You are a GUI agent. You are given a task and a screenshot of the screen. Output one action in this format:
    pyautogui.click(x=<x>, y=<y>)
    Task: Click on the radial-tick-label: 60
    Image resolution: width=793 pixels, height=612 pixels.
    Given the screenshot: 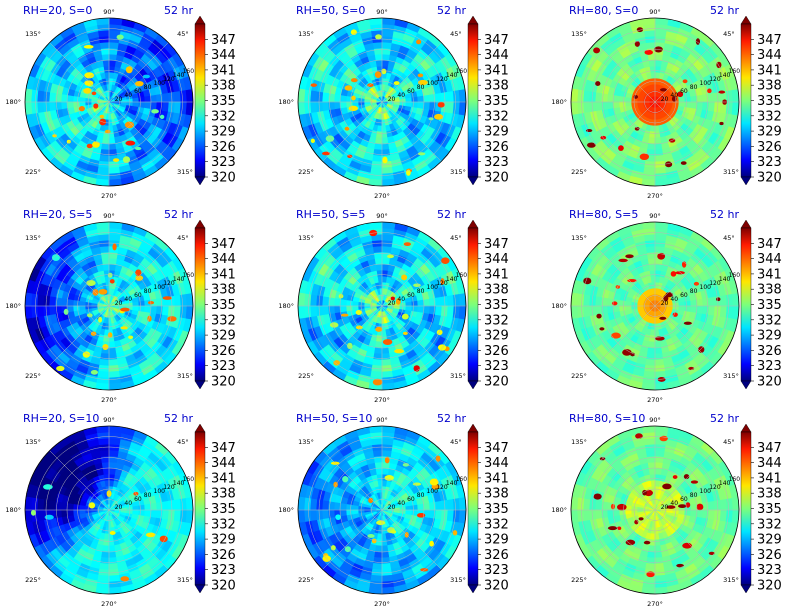 What is the action you would take?
    pyautogui.click(x=684, y=295)
    